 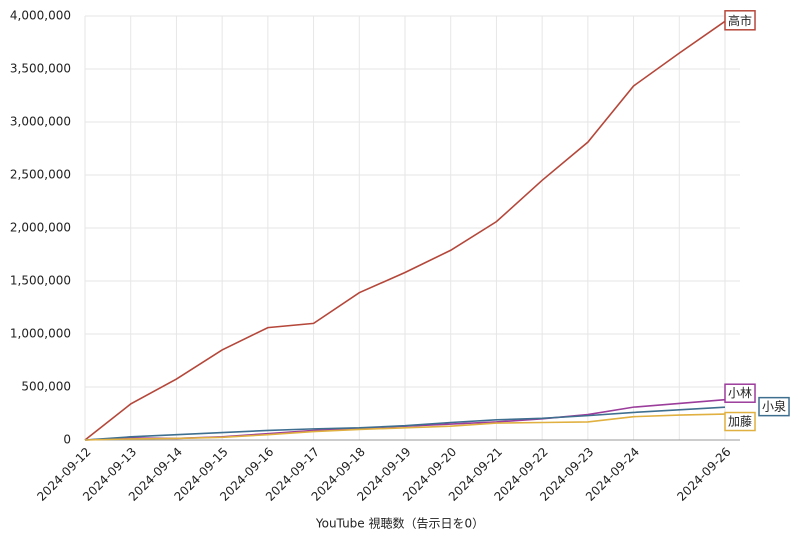 I want to click on end-label-text: 小泉, so click(x=774, y=407).